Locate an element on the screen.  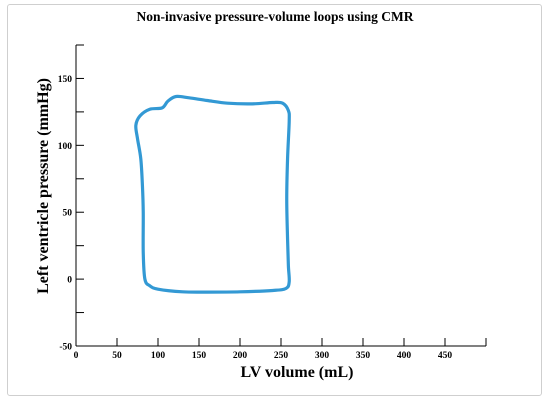
x-tick-label: 300 is located at coordinates (322, 356).